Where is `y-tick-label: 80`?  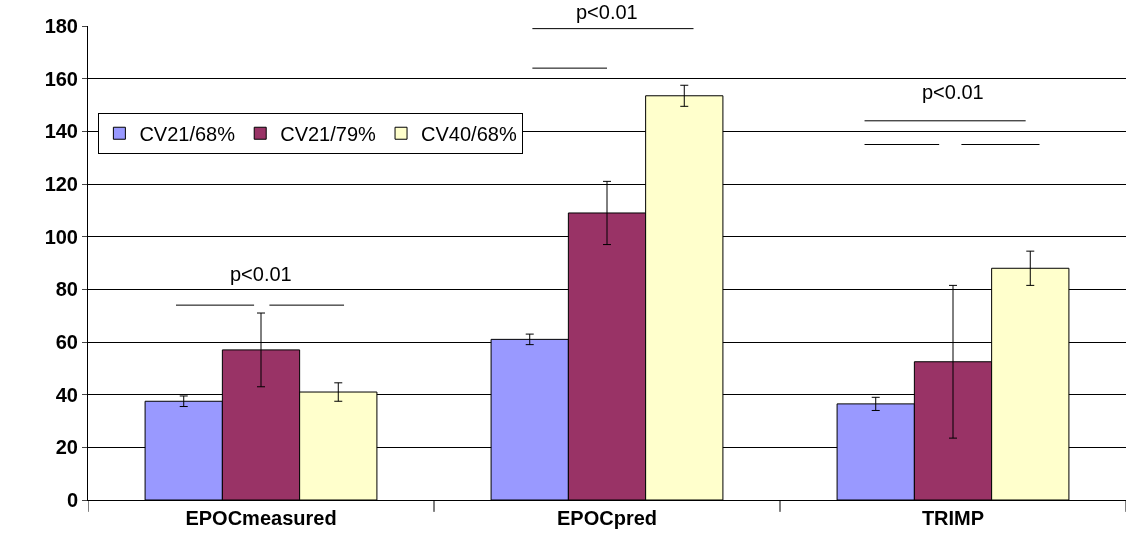
y-tick-label: 80 is located at coordinates (66, 289).